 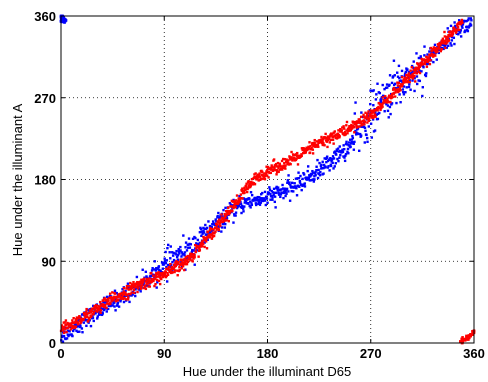 I want to click on x-tick-label: 270, so click(x=371, y=353).